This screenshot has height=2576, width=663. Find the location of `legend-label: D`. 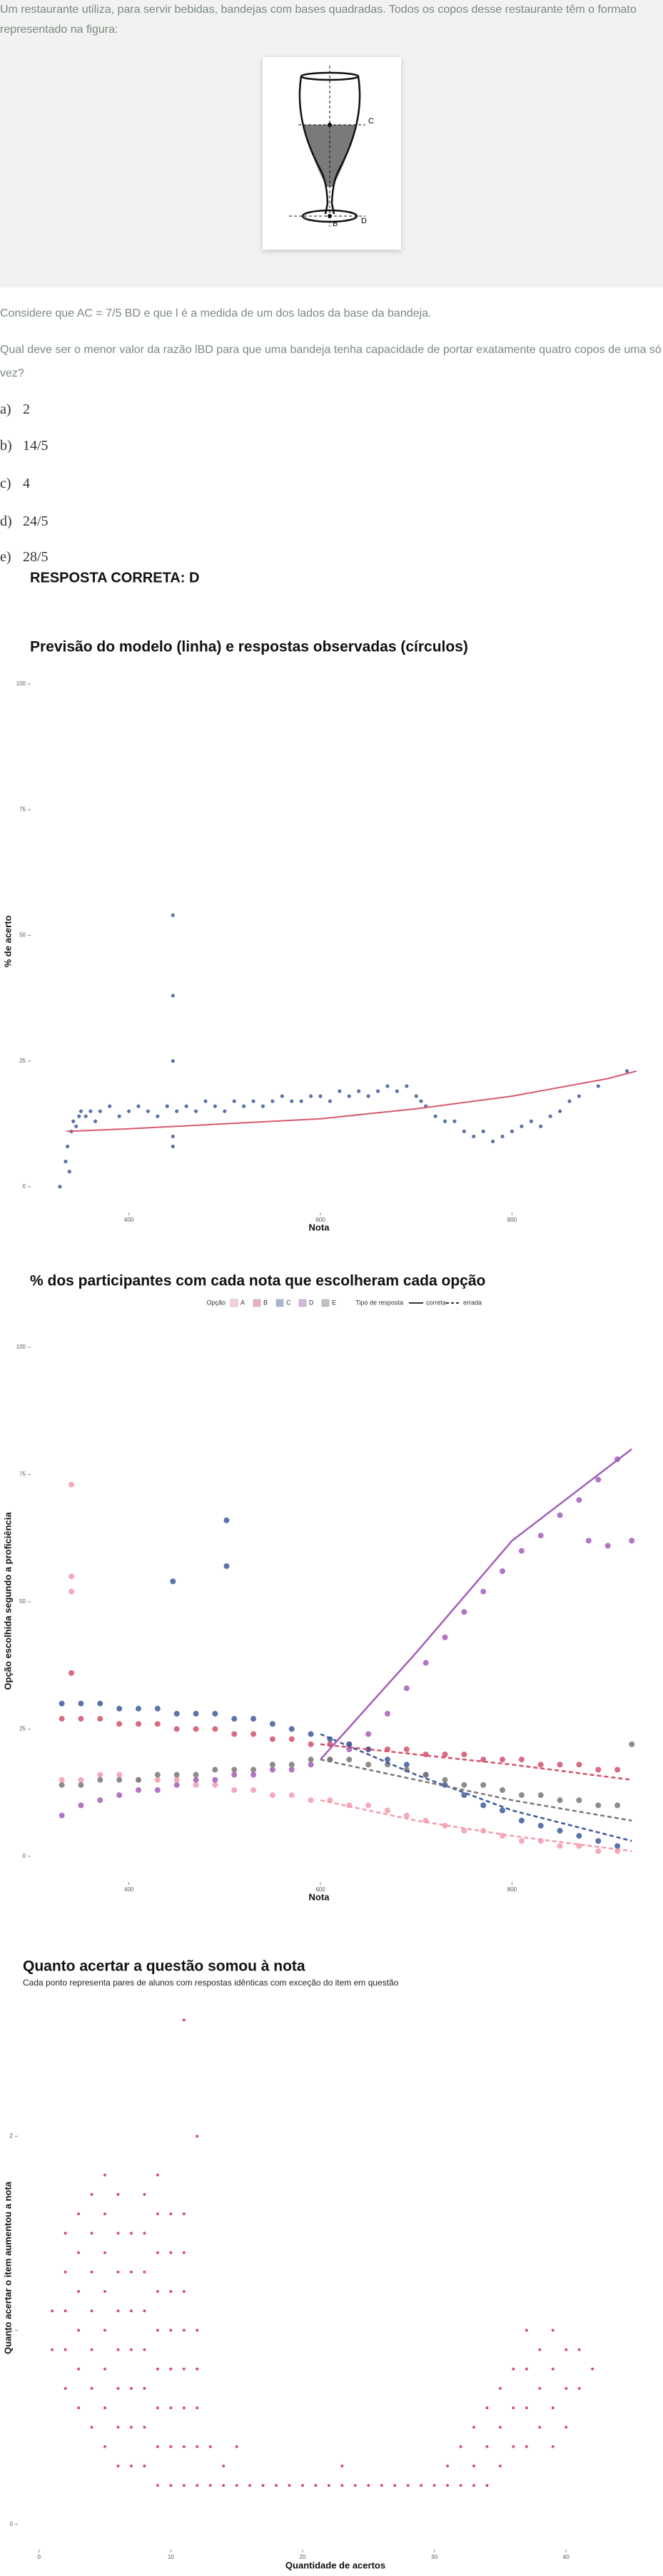

legend-label: D is located at coordinates (311, 1303).